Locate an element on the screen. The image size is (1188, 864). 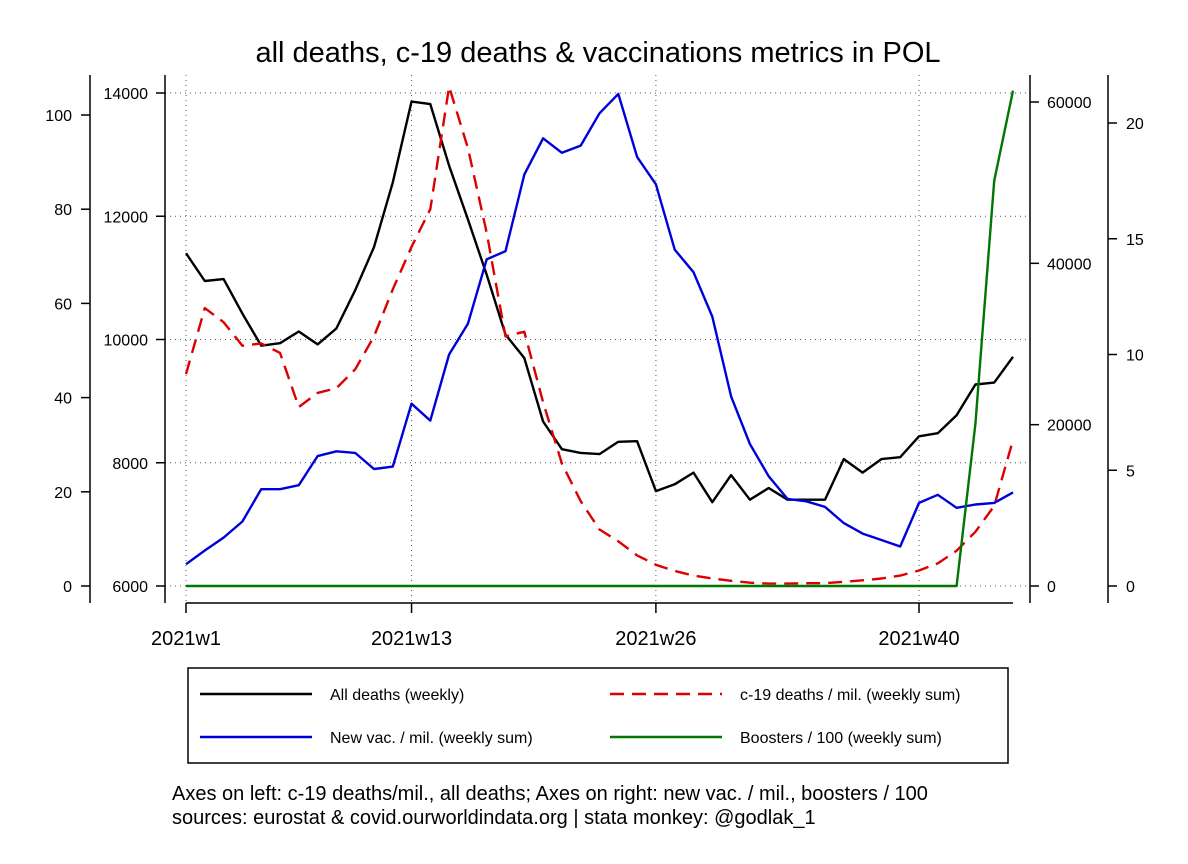
tick-label-c19: 20 is located at coordinates (63, 493).